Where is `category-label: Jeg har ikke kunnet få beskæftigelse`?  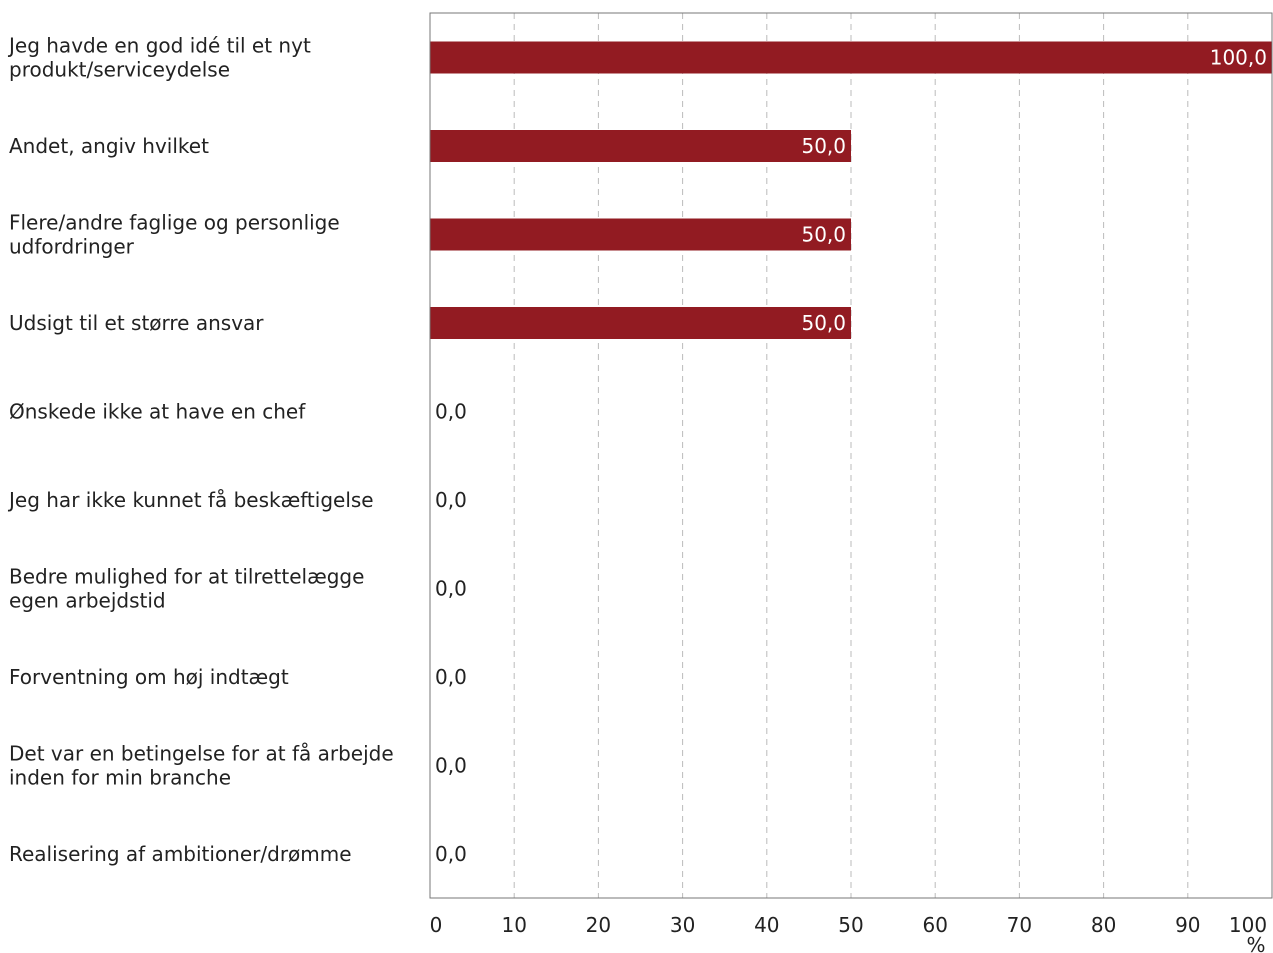 category-label: Jeg har ikke kunnet få beskæftigelse is located at coordinates (190, 500).